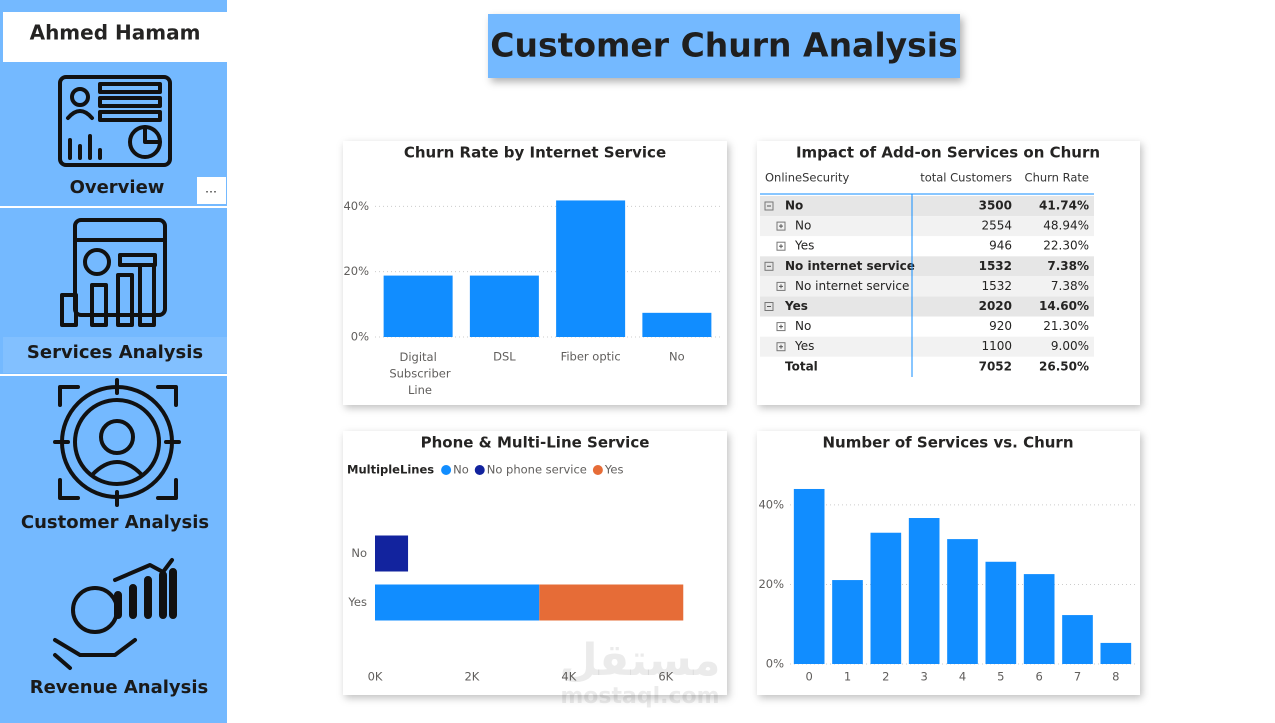  I want to click on revenue-icon, so click(115, 614).